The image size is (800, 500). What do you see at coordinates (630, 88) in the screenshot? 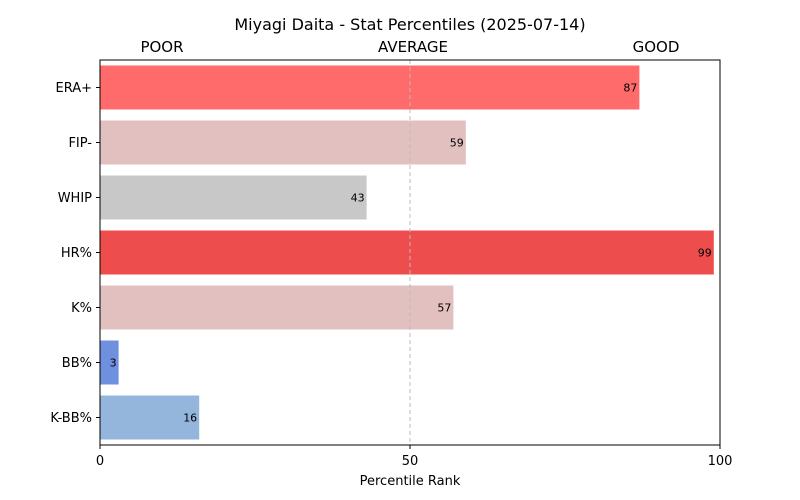
I see `value-label-era: 87` at bounding box center [630, 88].